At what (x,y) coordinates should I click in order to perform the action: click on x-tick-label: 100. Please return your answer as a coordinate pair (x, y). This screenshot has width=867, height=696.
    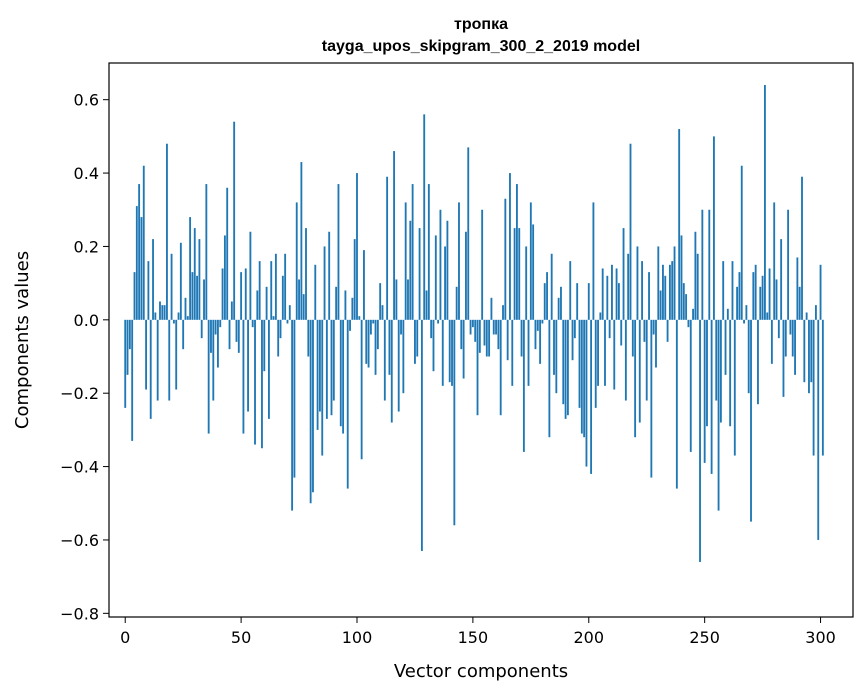
    Looking at the image, I should click on (357, 637).